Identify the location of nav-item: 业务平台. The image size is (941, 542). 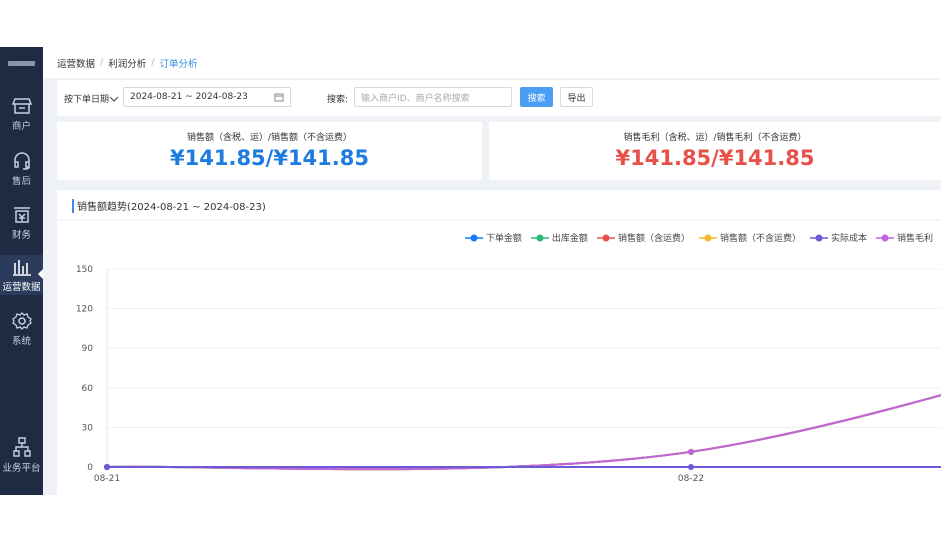
(21, 455).